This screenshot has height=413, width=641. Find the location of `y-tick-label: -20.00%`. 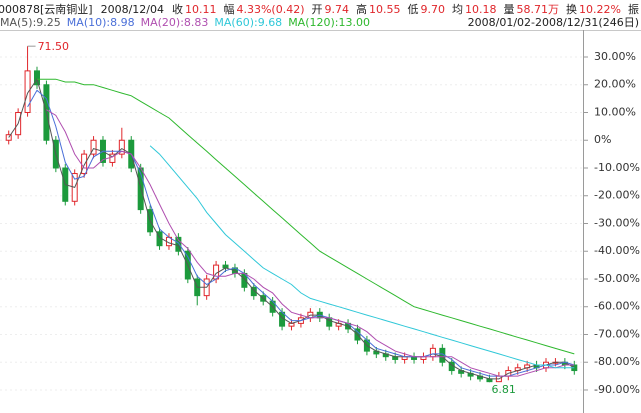

y-tick-label: -20.00% is located at coordinates (617, 195).